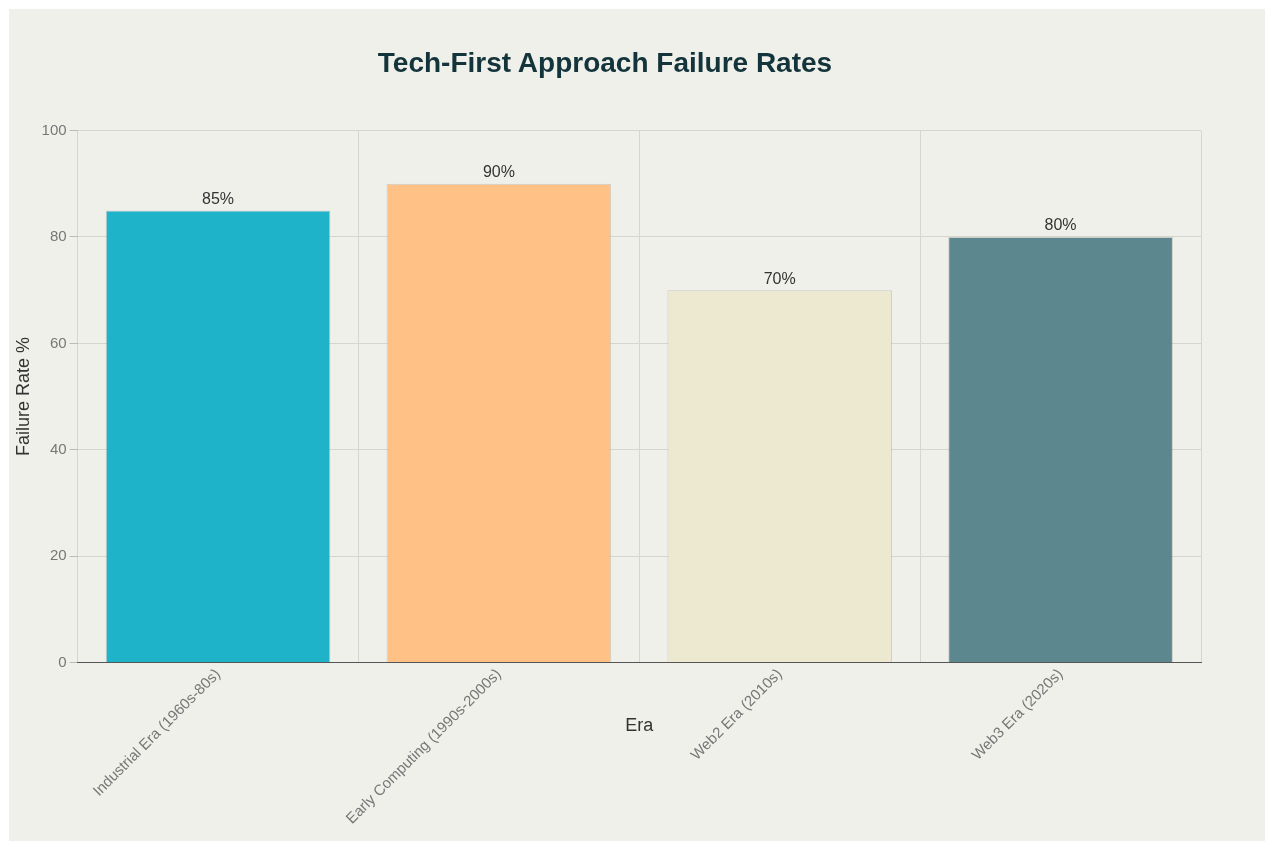  Describe the element at coordinates (58, 555) in the screenshot. I see `y-tick-label: 20` at that location.